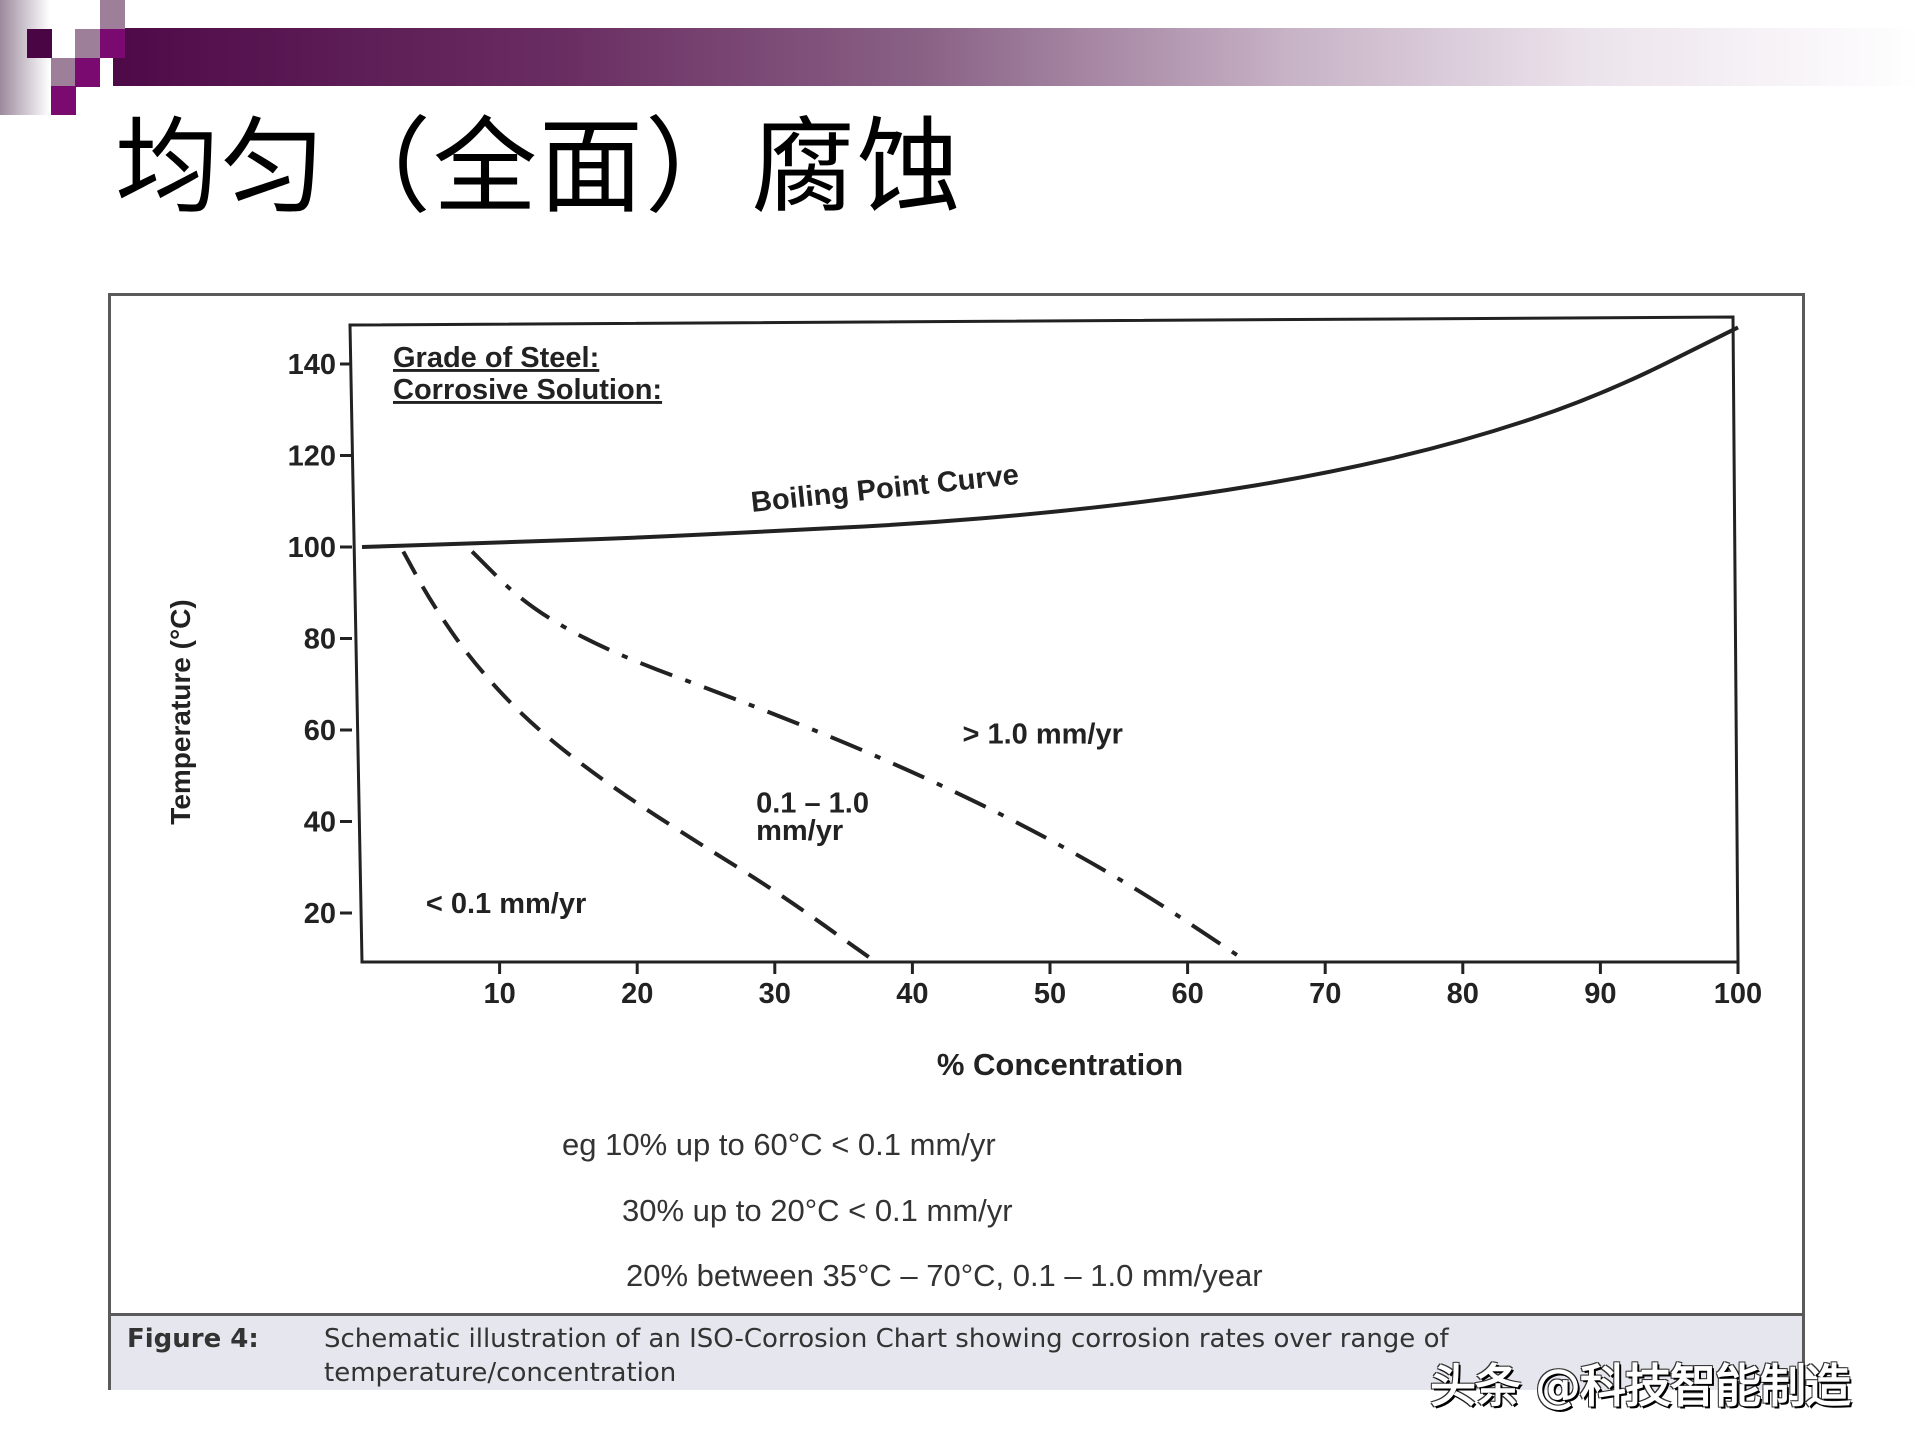  What do you see at coordinates (312, 457) in the screenshot?
I see `y-tick-label: 120` at bounding box center [312, 457].